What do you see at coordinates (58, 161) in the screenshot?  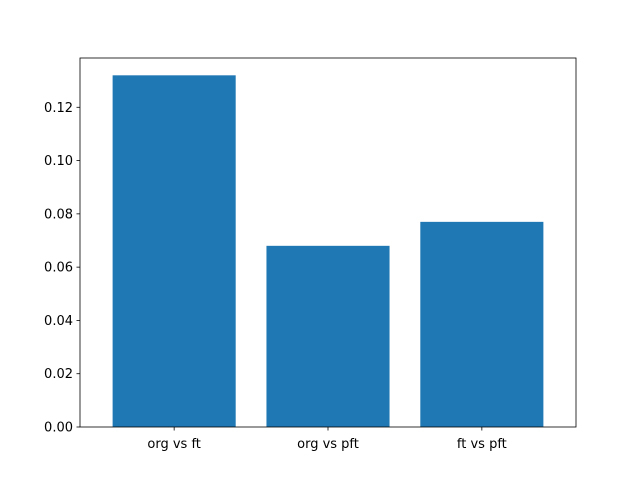 I see `y-tick-label: 0.10` at bounding box center [58, 161].